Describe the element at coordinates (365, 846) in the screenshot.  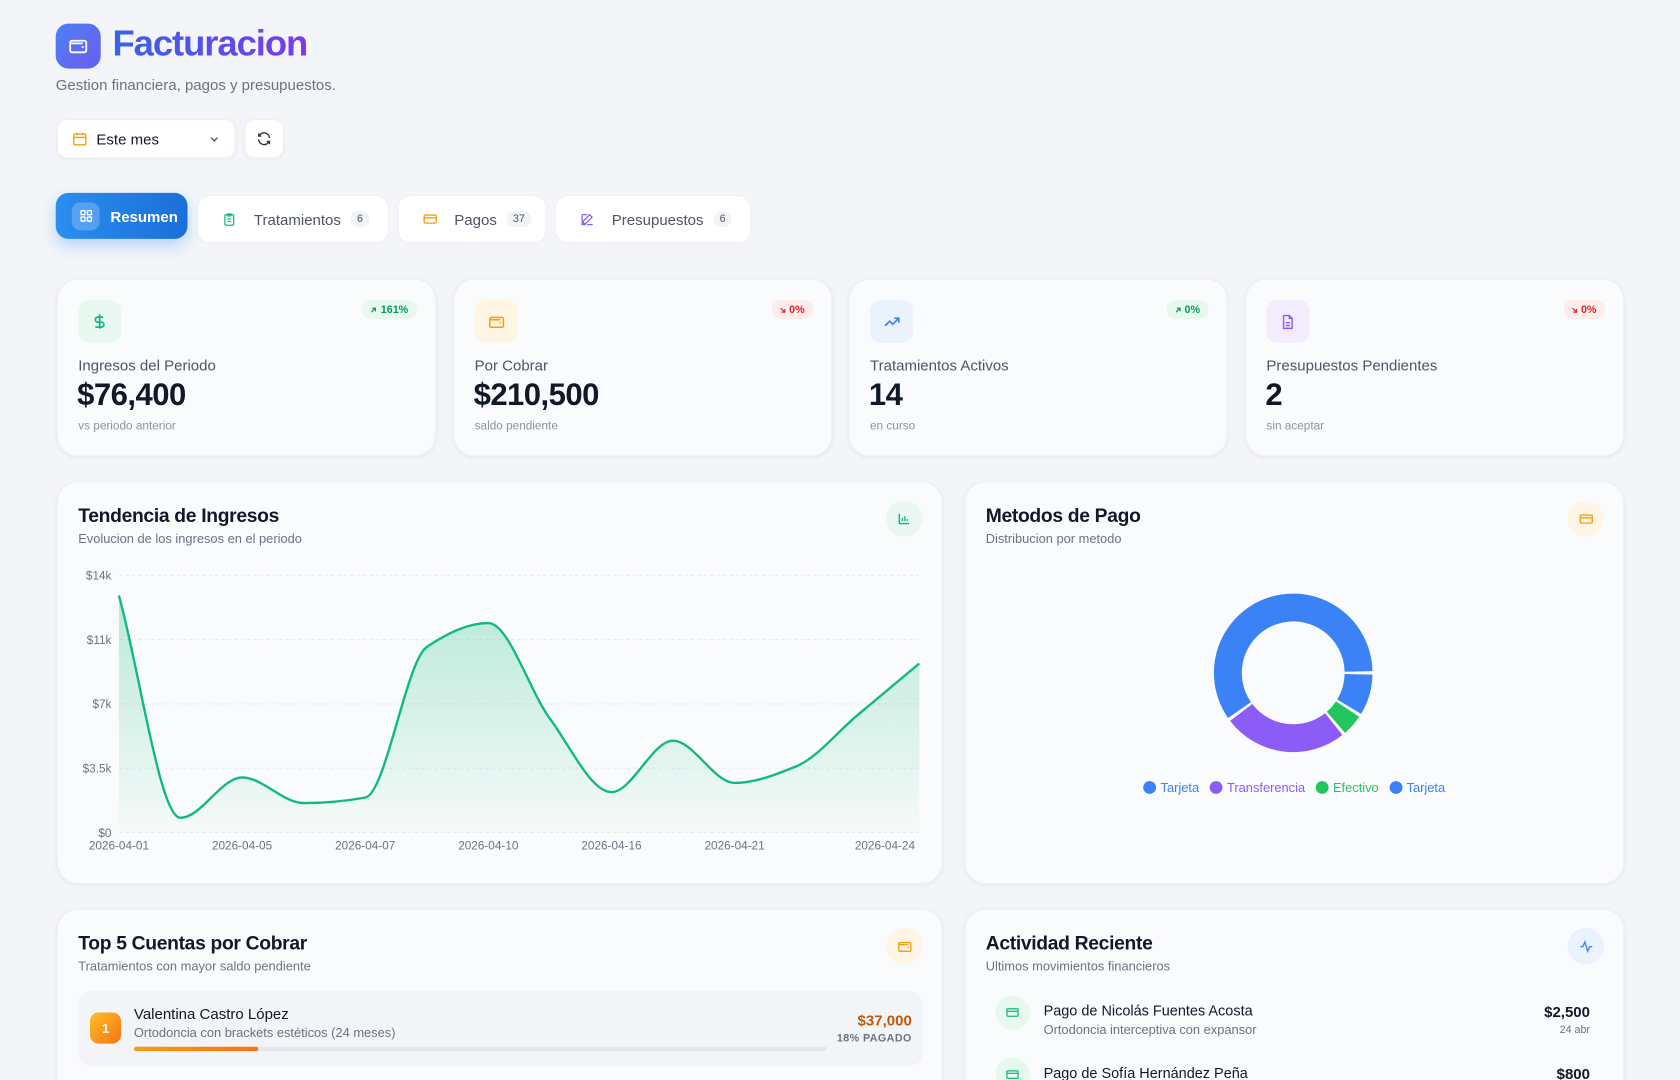
I see `x-tick-label: 2026-04-07` at that location.